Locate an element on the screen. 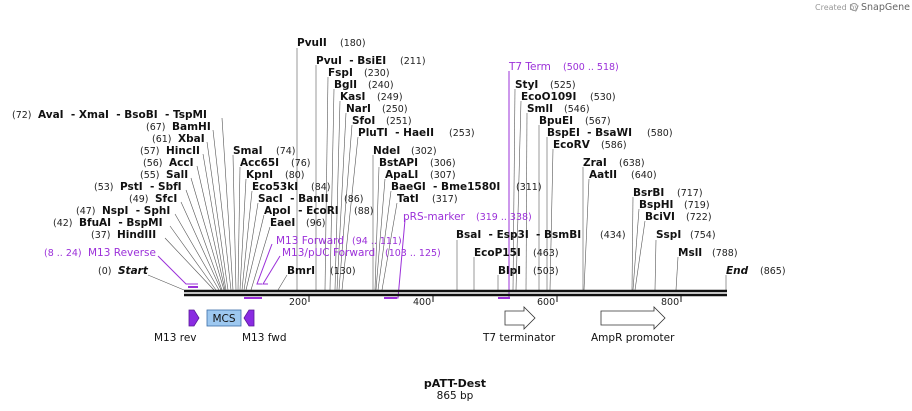 The width and height of the screenshot is (912, 411). site-pos-bpuei: (567) is located at coordinates (598, 121).